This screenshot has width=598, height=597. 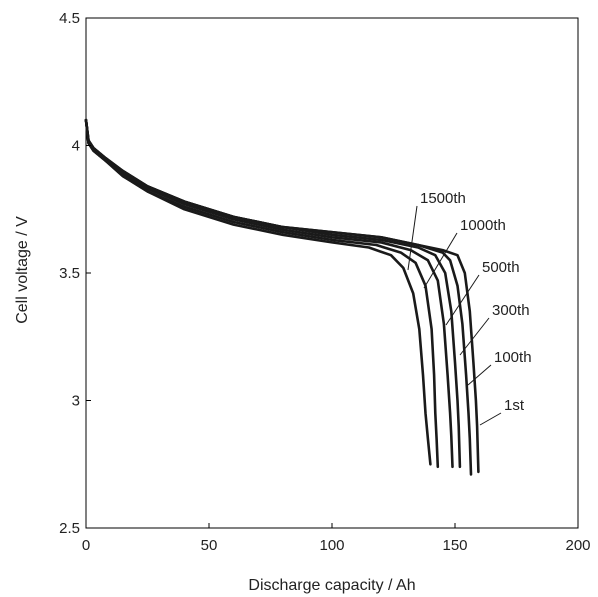 I want to click on x-tick-label: 200, so click(x=577, y=545).